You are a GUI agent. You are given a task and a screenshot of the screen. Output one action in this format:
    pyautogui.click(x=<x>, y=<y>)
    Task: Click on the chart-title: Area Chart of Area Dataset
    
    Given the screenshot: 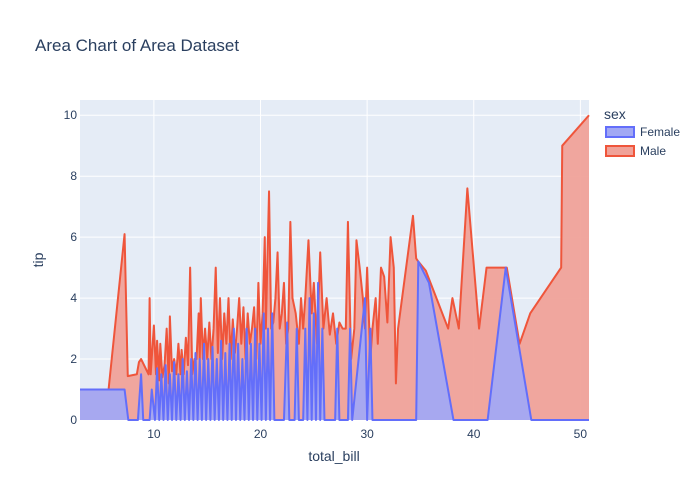 What is the action you would take?
    pyautogui.click(x=137, y=45)
    